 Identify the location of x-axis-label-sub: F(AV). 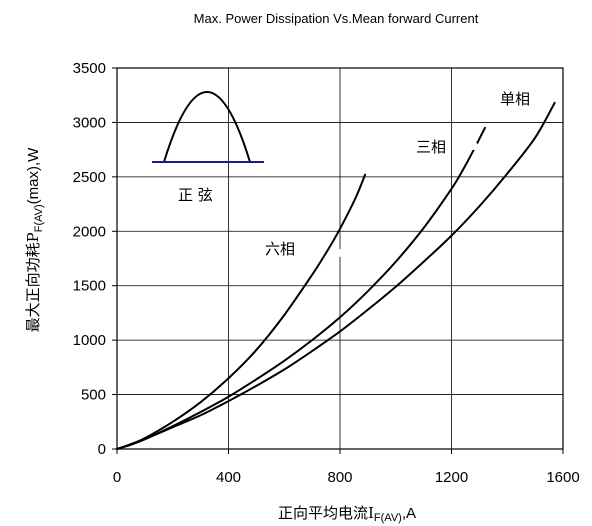
(388, 518).